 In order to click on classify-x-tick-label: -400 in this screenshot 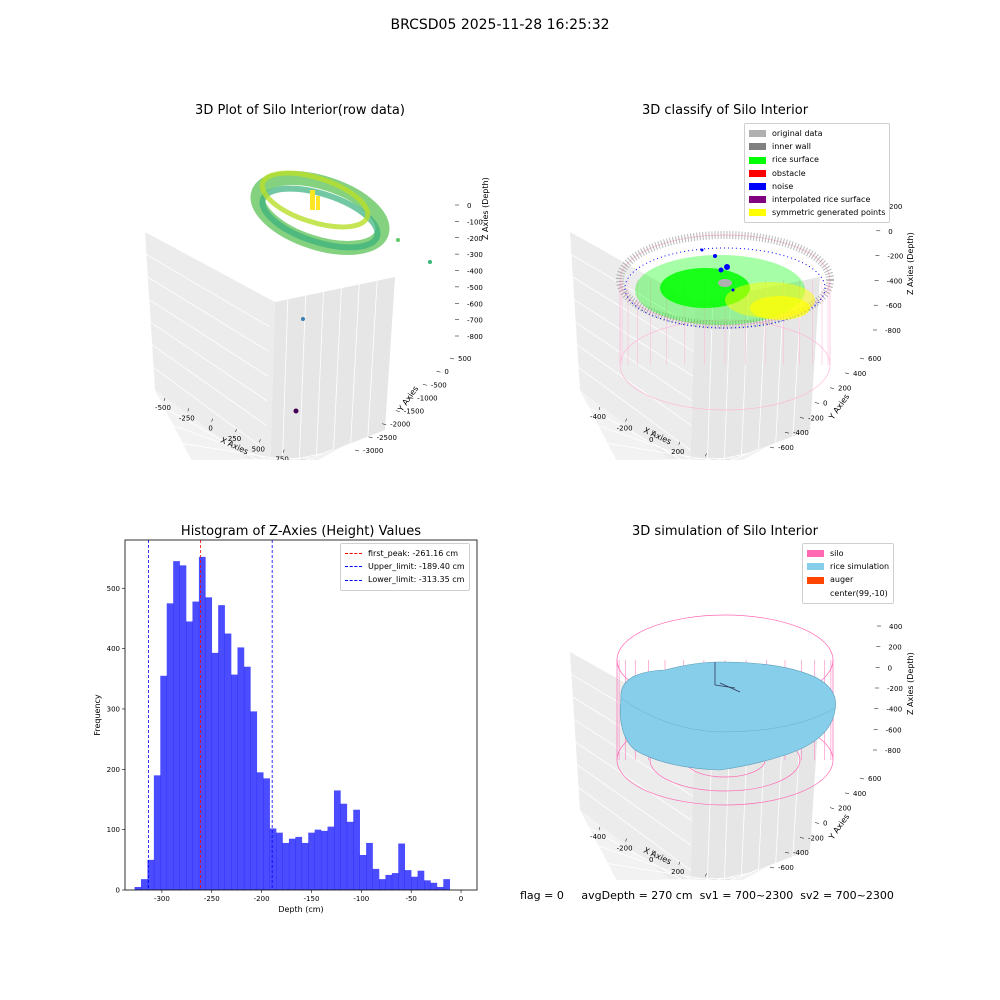, I will do `click(598, 417)`.